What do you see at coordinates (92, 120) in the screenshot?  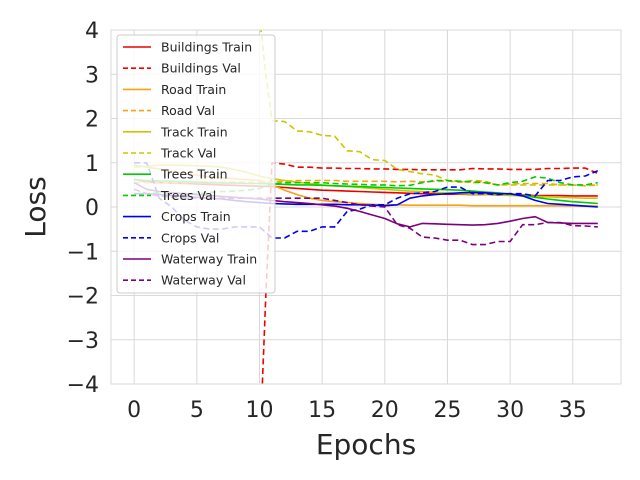 I see `y-tick-label: 2` at bounding box center [92, 120].